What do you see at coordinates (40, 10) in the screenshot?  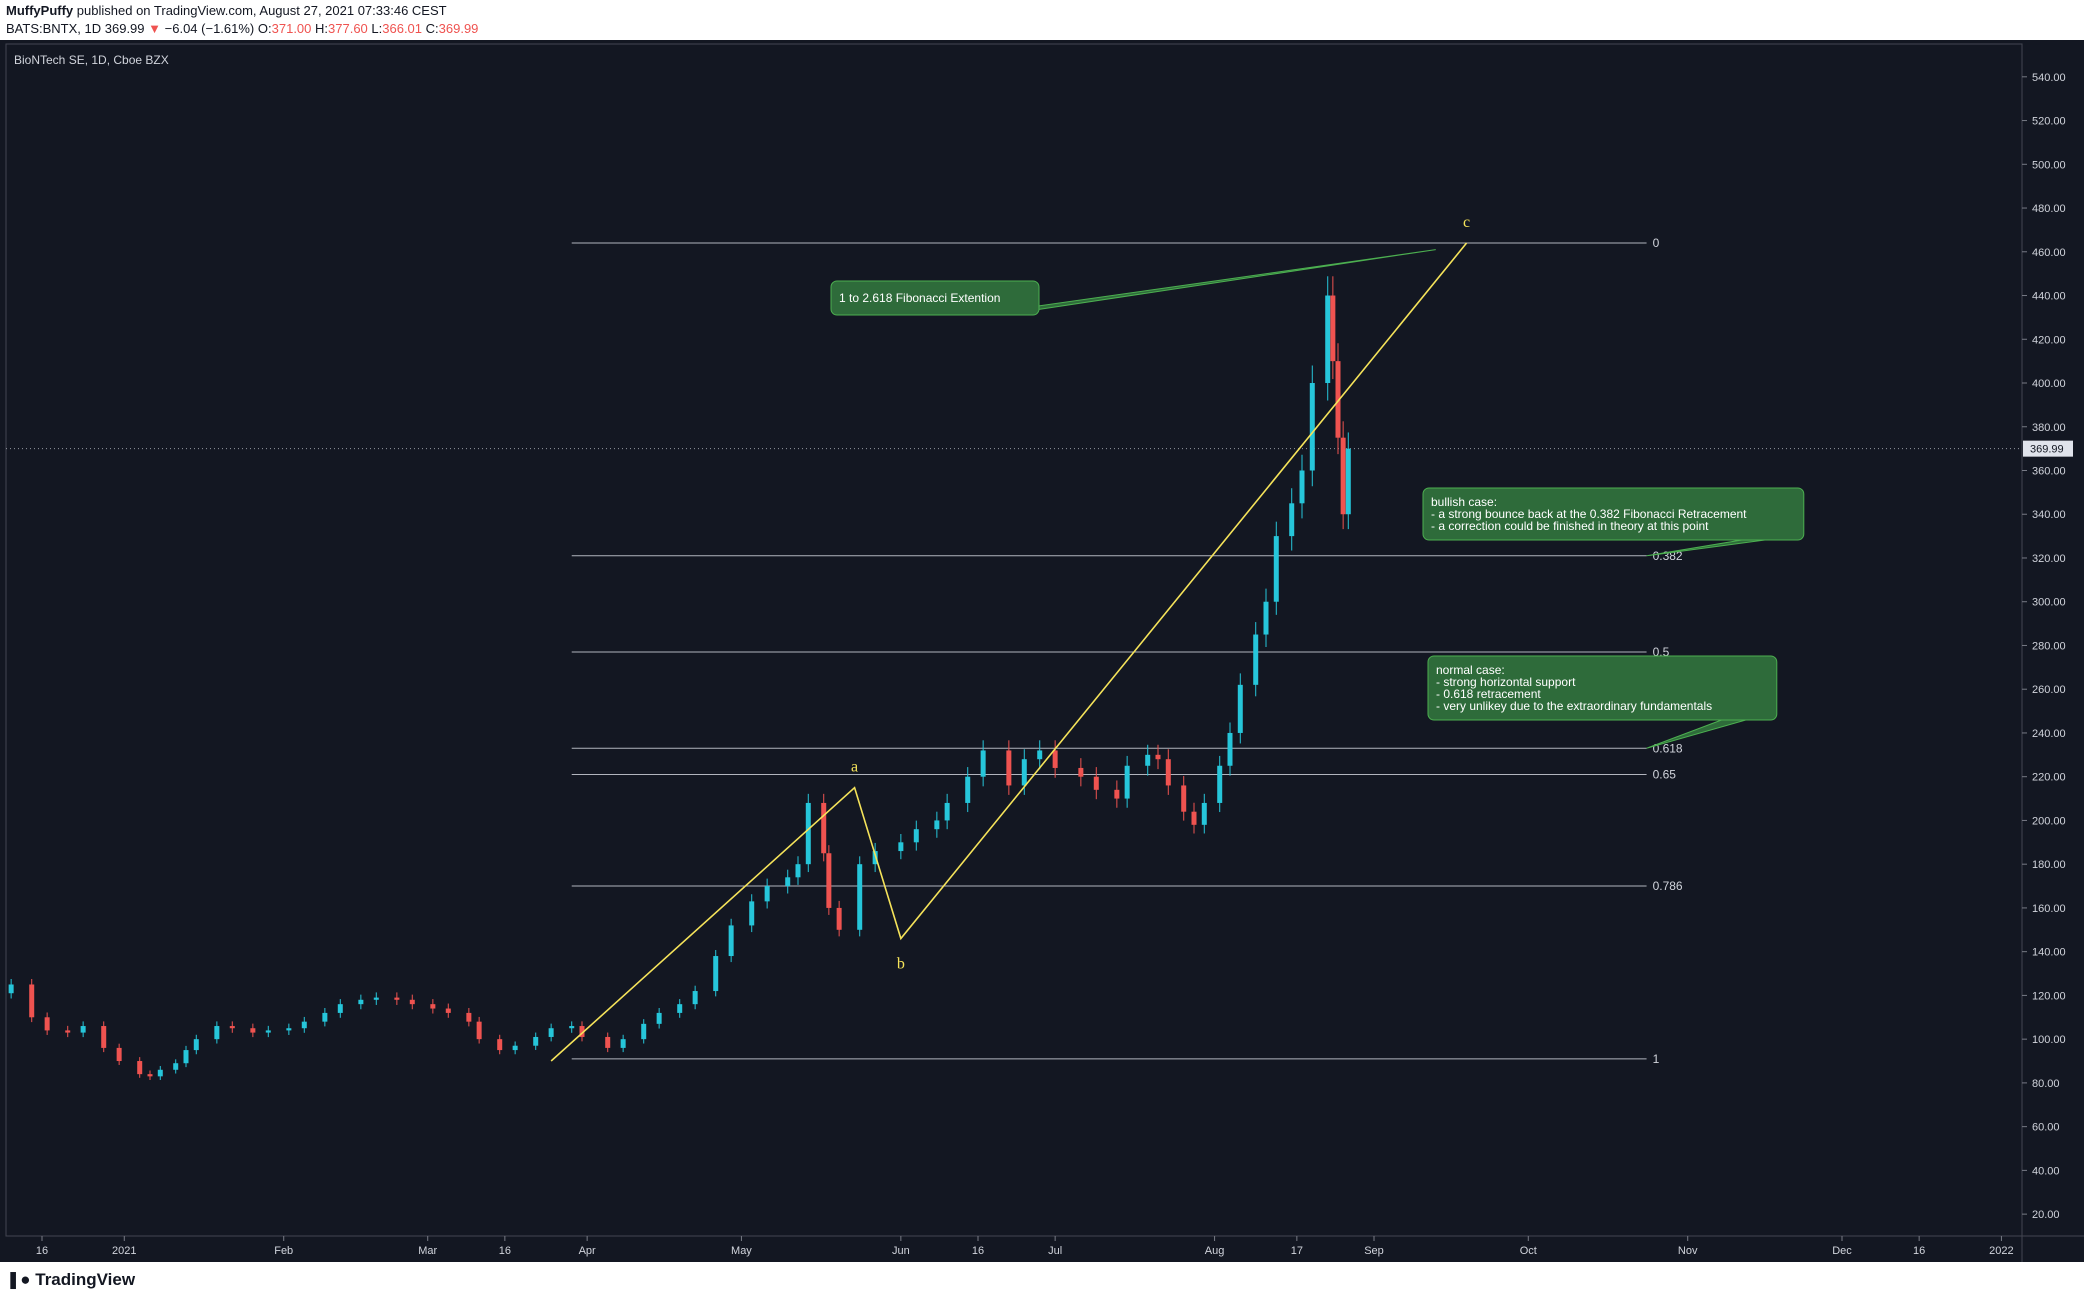 I see `author-name: MuffyPuffy` at bounding box center [40, 10].